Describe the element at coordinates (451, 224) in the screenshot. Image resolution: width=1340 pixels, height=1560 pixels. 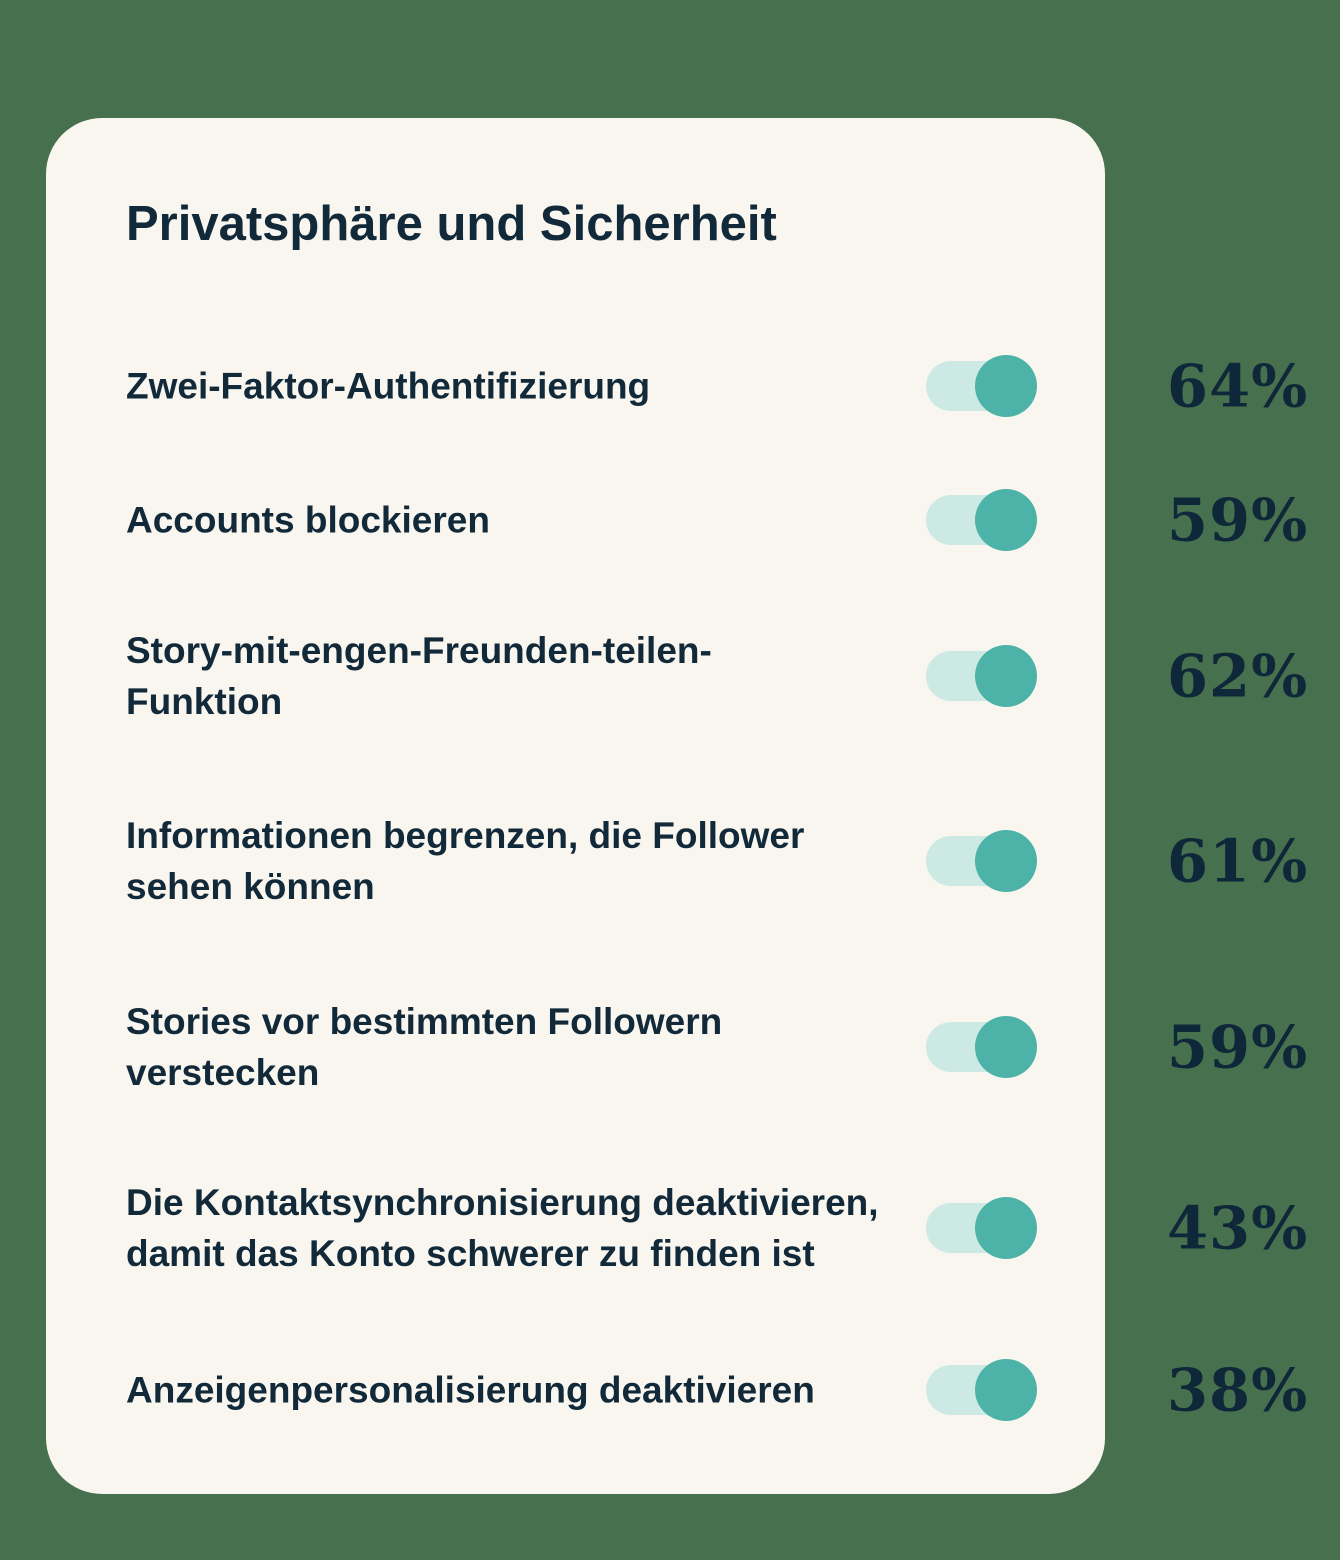
I see `card-title: Privatsphäre und Sicherheit` at that location.